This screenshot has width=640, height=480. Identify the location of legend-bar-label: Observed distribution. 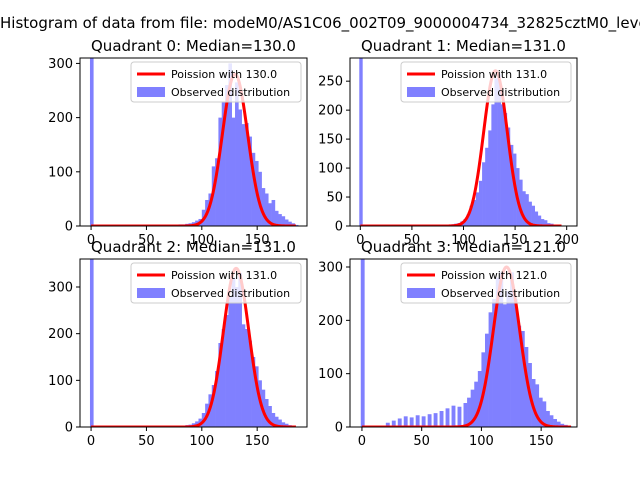
(230, 293).